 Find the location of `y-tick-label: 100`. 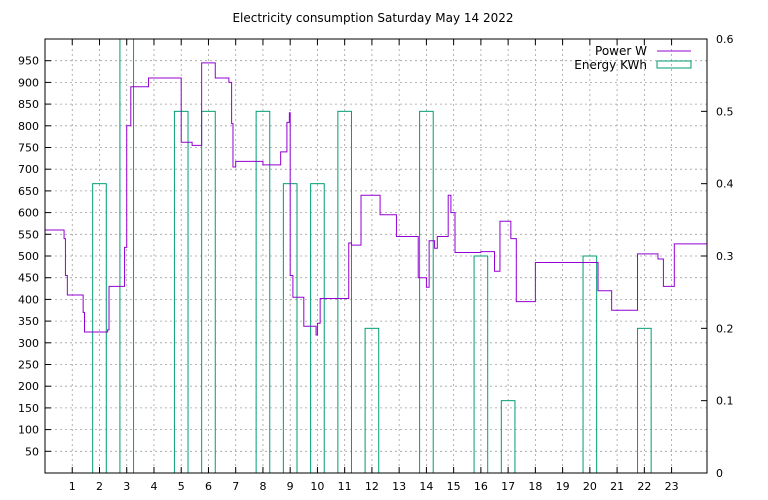

y-tick-label: 100 is located at coordinates (28, 430).